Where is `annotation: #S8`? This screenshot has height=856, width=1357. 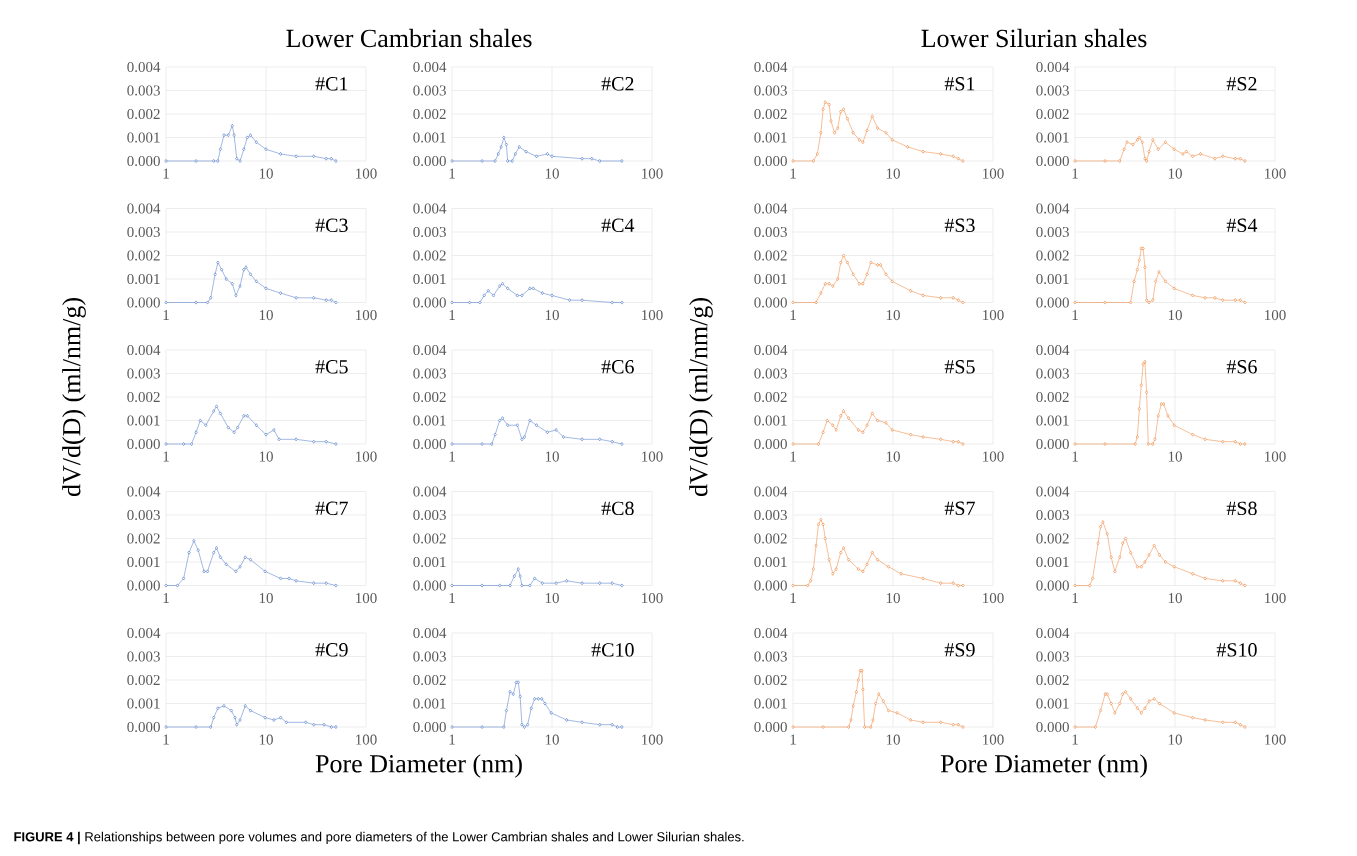
annotation: #S8 is located at coordinates (1241, 508).